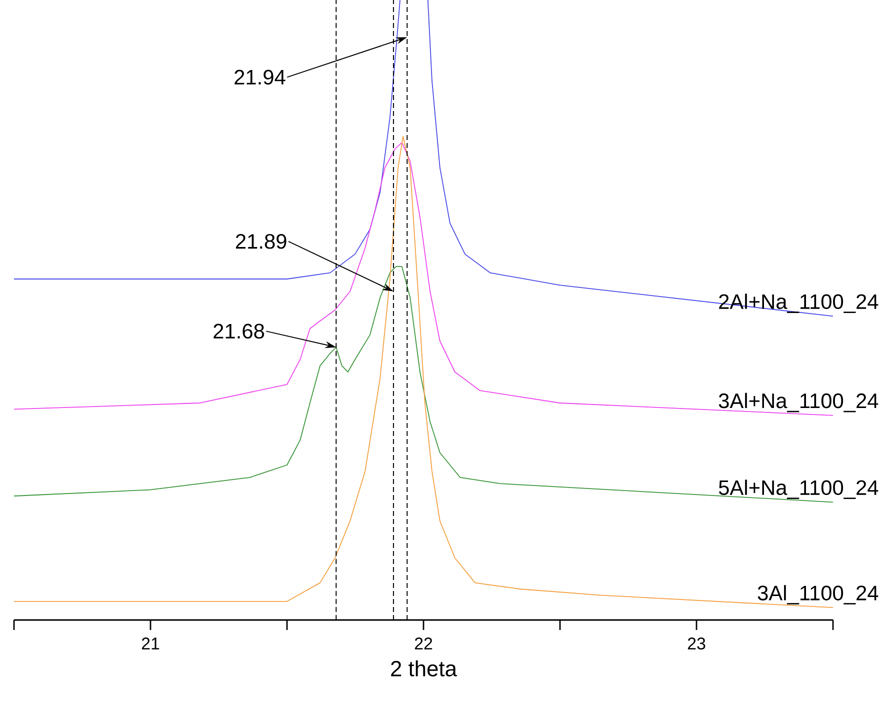 This screenshot has height=707, width=886. I want to click on series-label: 3Al+Na_1100_24, so click(798, 402).